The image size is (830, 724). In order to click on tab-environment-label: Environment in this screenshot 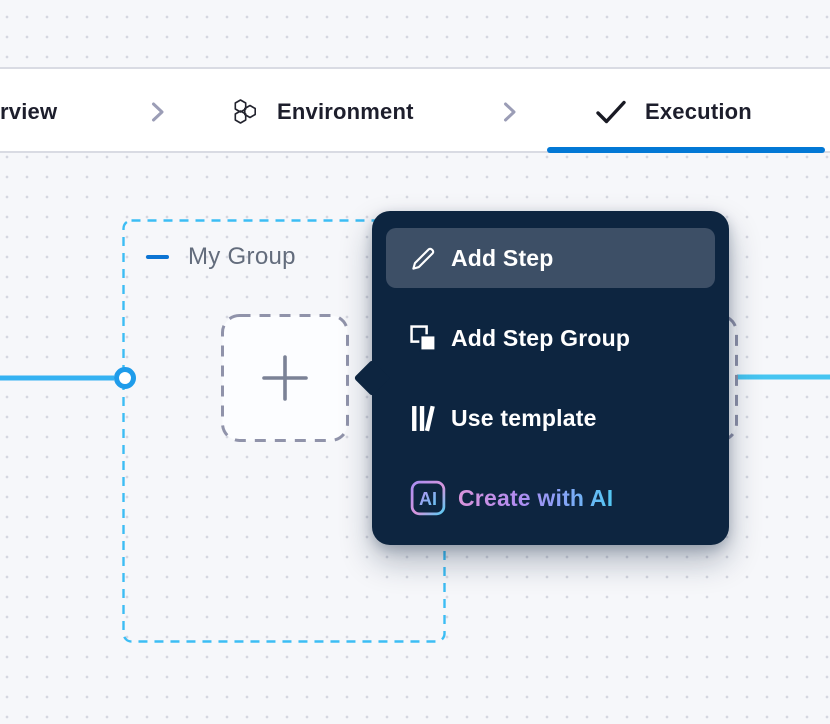, I will do `click(345, 111)`.